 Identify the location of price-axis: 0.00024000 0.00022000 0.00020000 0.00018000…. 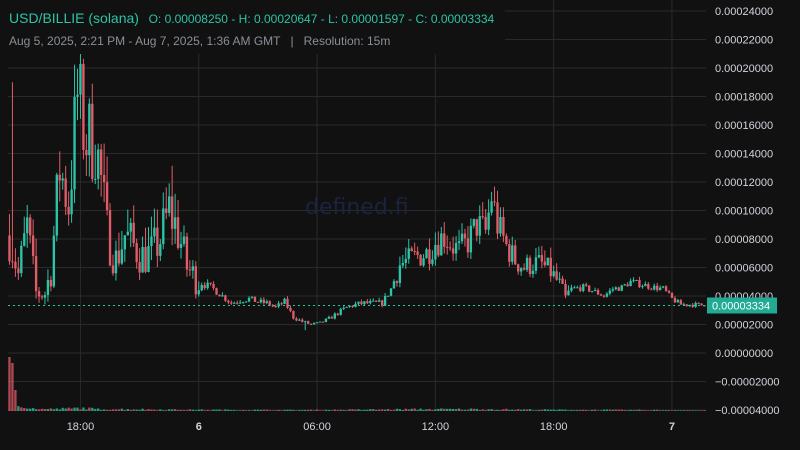
(747, 211).